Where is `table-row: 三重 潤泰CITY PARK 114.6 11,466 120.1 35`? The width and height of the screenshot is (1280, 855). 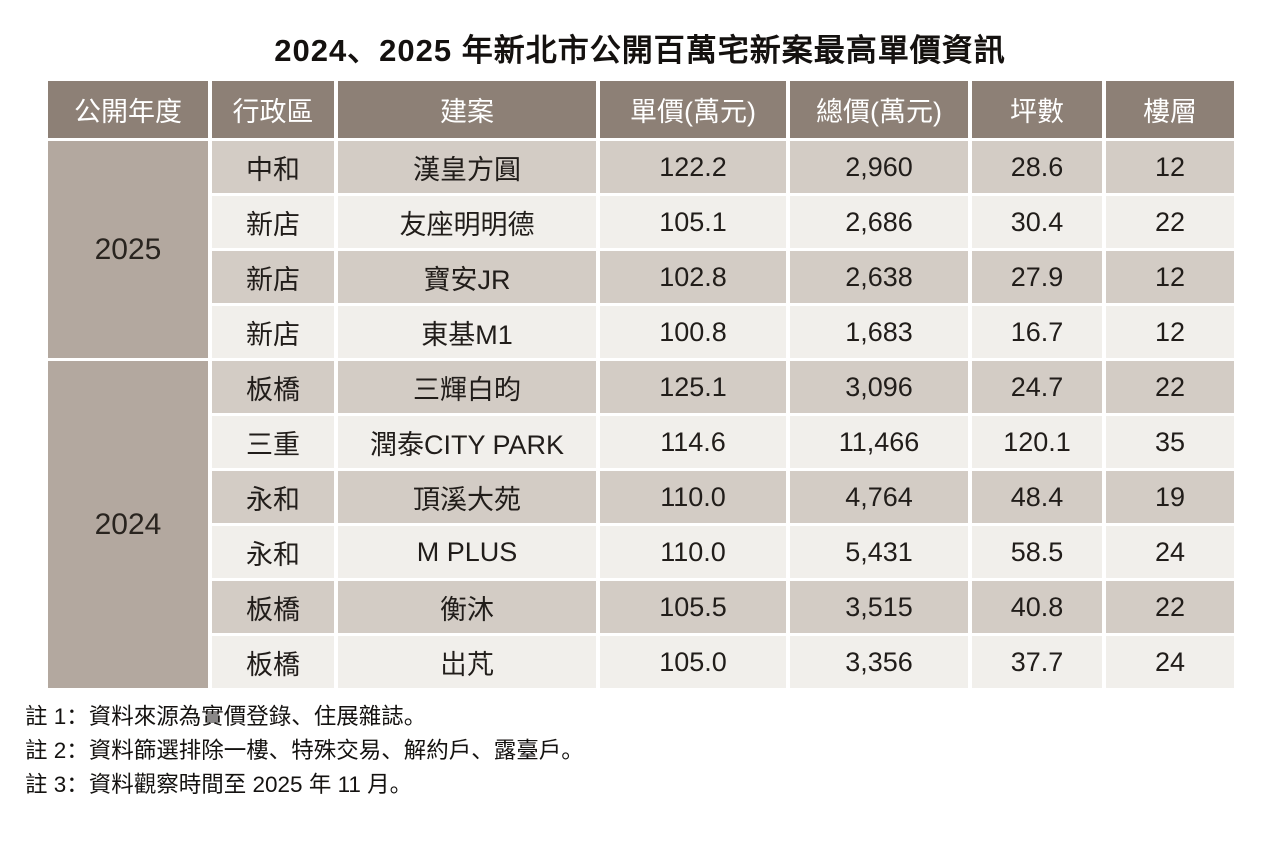
table-row: 三重 潤泰CITY PARK 114.6 11,466 120.1 35 is located at coordinates (641, 442).